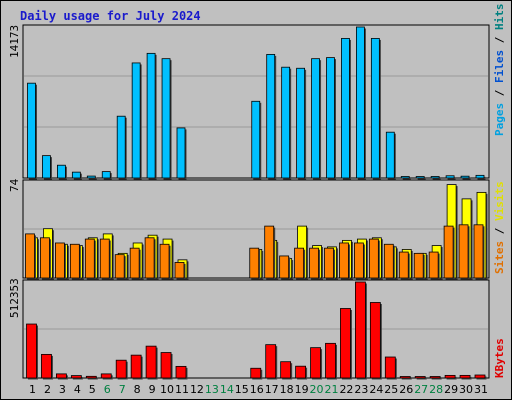  I want to click on hits-bar-day-28-shadow, so click(436, 179).